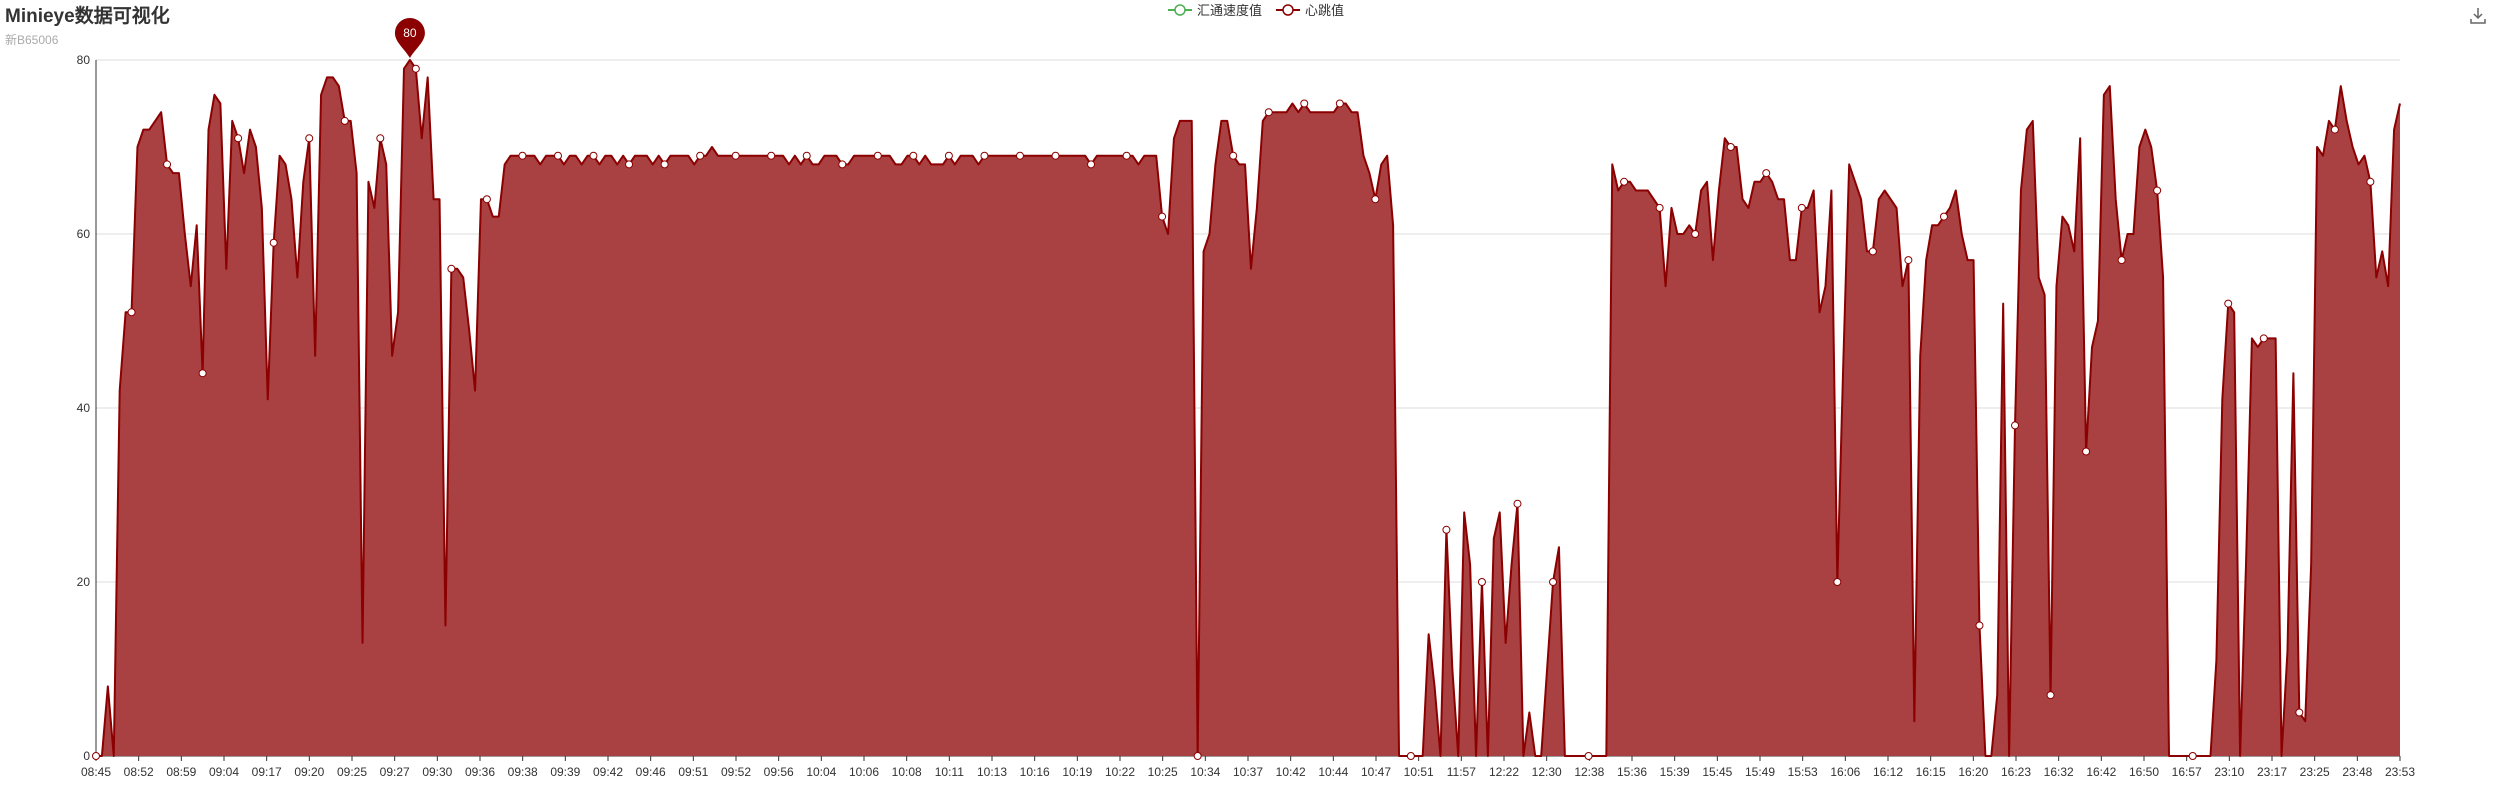  I want to click on x-tick-label: 08:59, so click(181, 772).